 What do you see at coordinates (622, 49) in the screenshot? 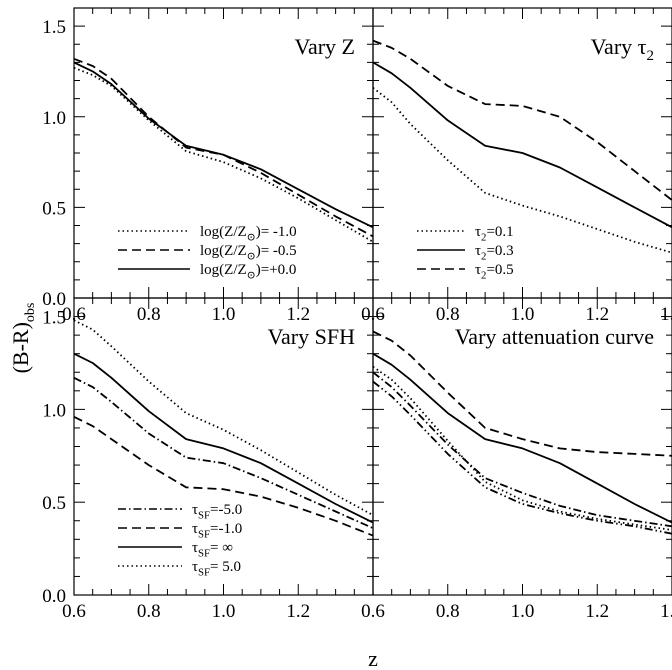
I see `panel-title: Vary τ2` at bounding box center [622, 49].